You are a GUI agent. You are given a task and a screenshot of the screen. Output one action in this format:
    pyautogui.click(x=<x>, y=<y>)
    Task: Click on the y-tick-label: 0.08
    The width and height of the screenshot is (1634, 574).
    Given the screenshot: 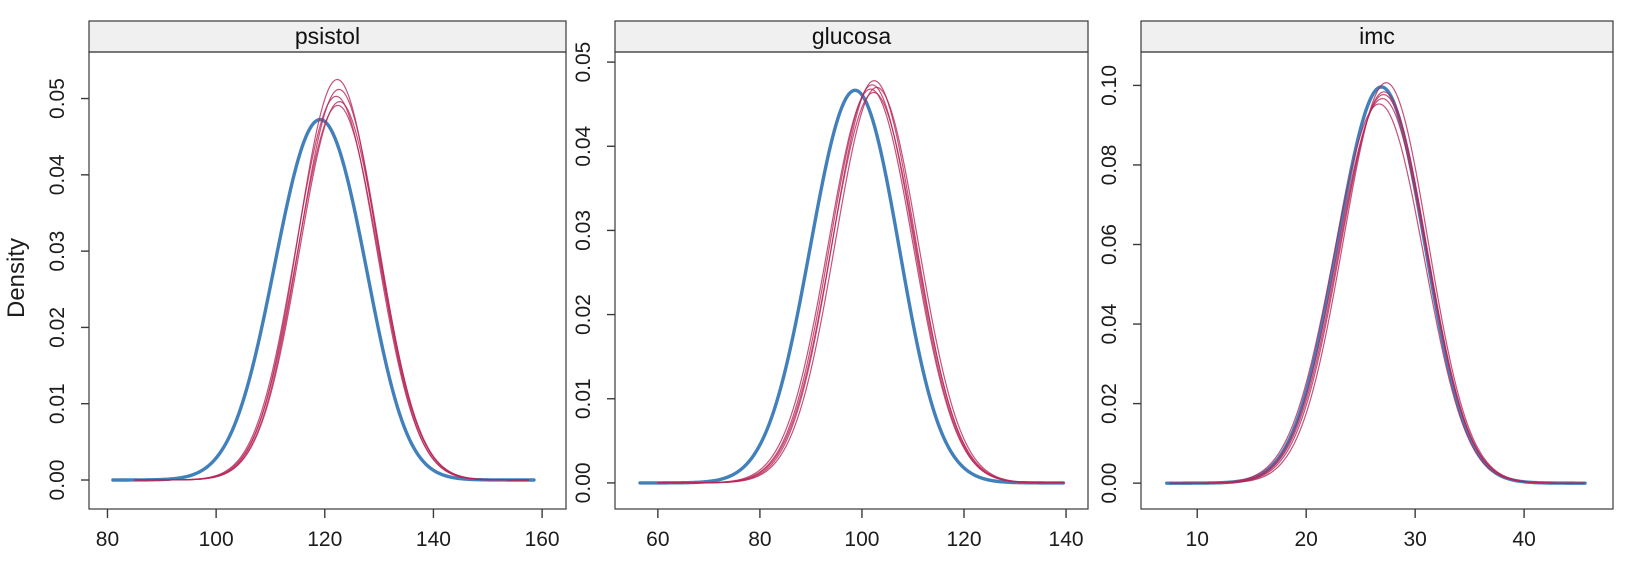 What is the action you would take?
    pyautogui.click(x=1109, y=165)
    